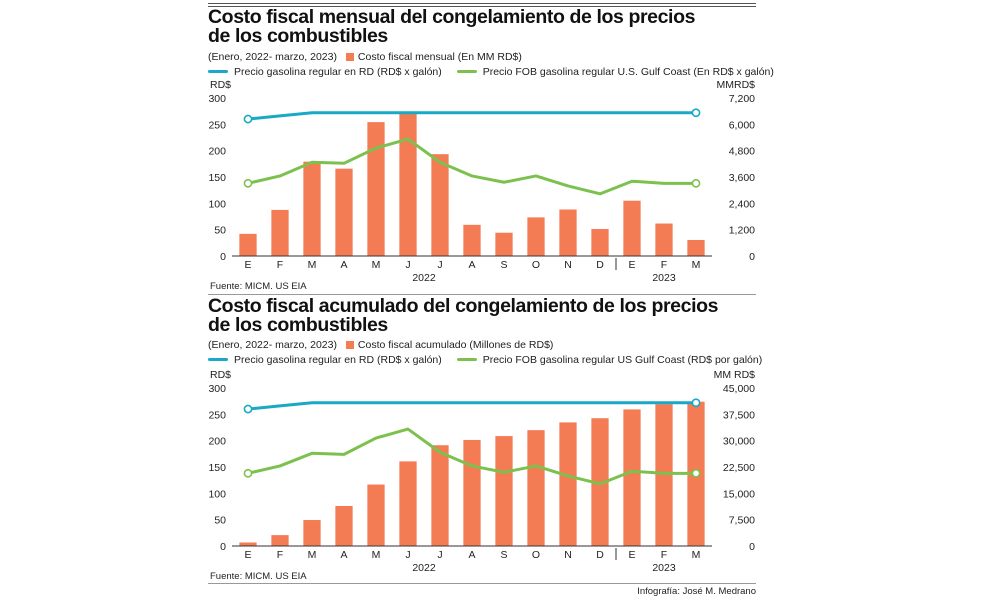 Image resolution: width=1000 pixels, height=600 pixels. Describe the element at coordinates (482, 583) in the screenshot. I see `credit-separator` at that location.